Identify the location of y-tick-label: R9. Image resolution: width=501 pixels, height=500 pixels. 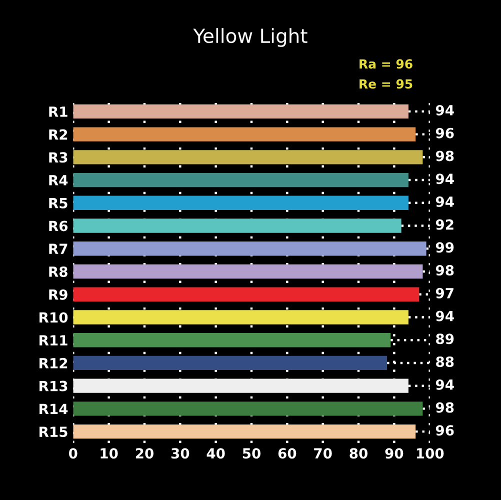
(58, 294).